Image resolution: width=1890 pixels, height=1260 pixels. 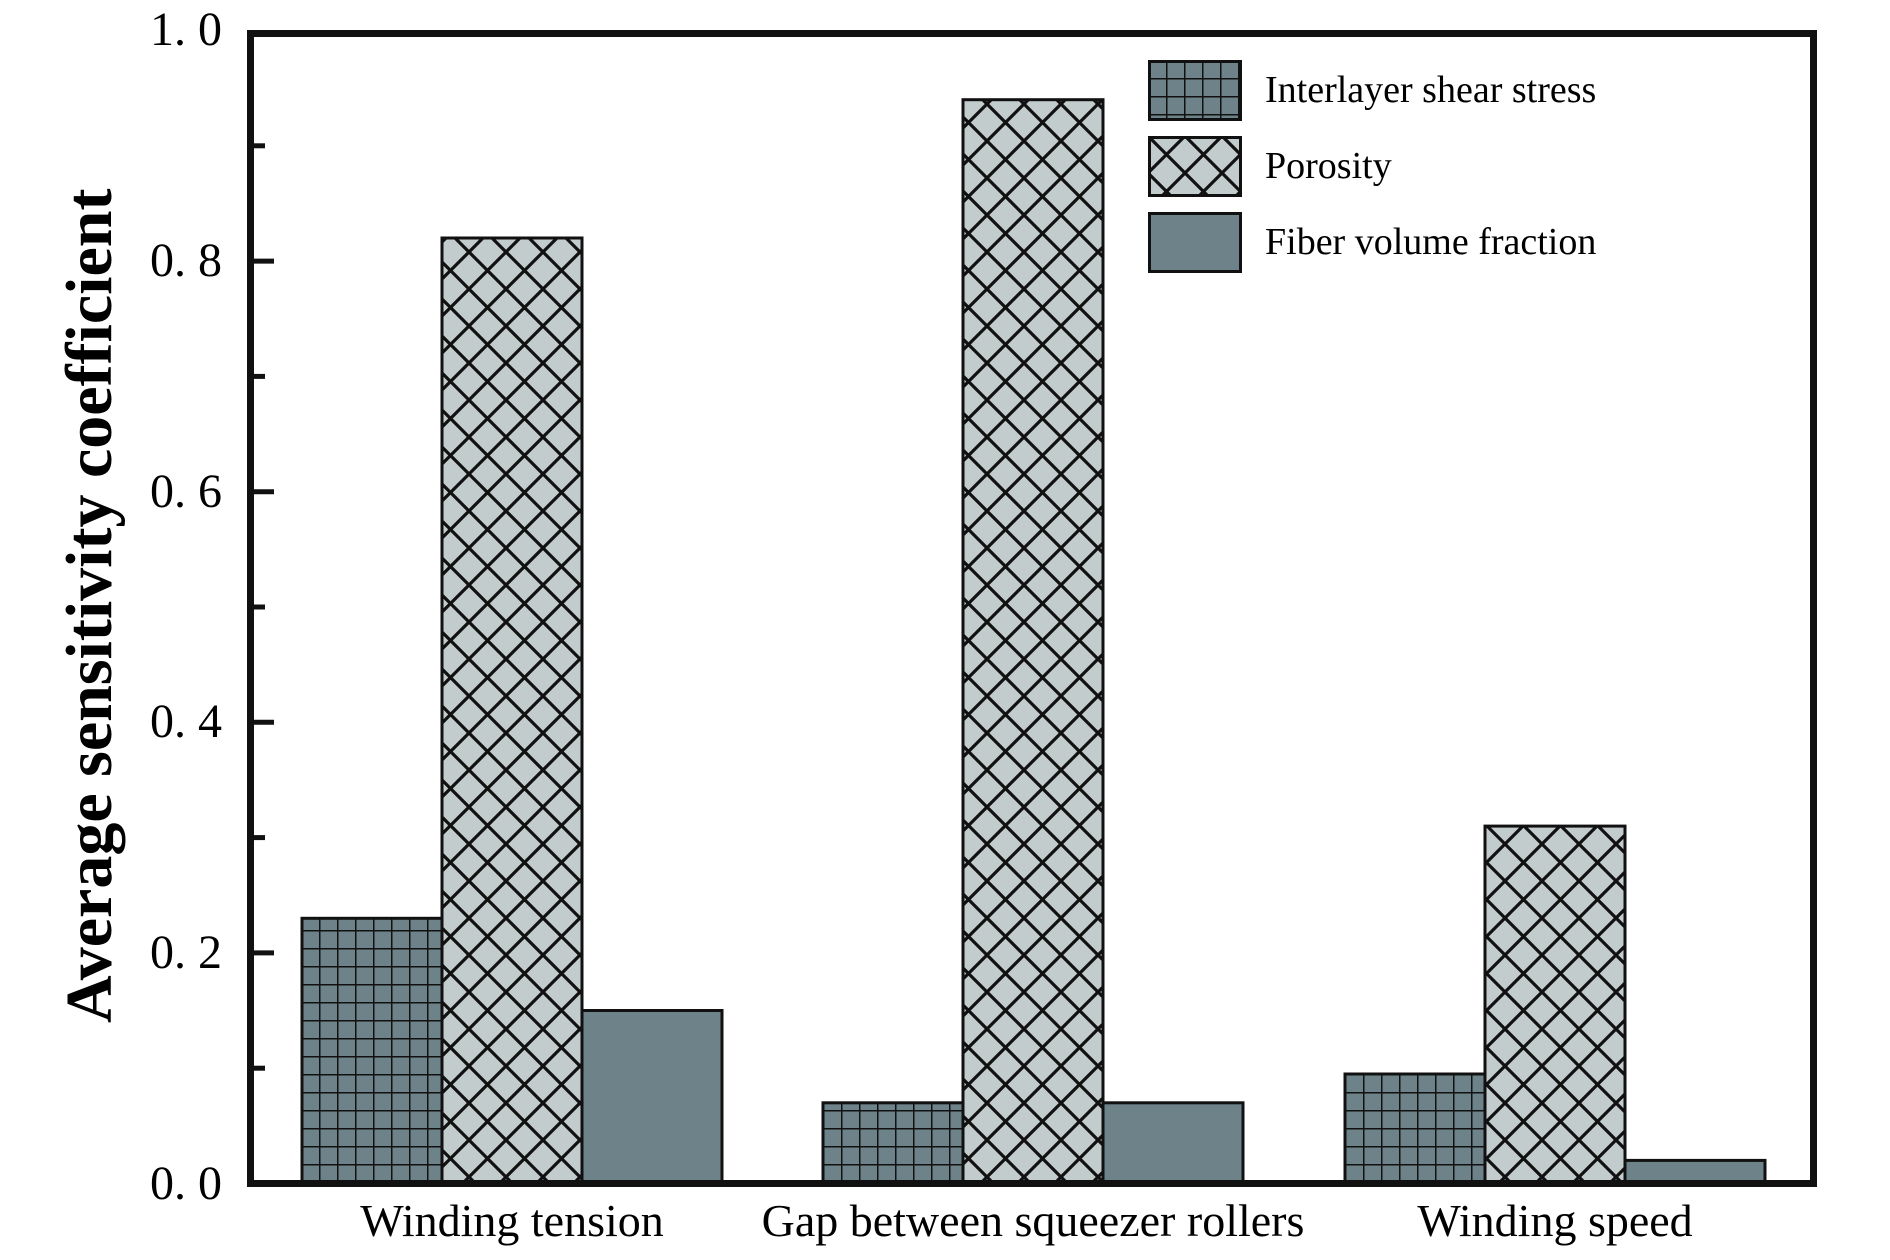 What do you see at coordinates (1195, 166) in the screenshot?
I see `legend-swatch-crosshatch-pattern` at bounding box center [1195, 166].